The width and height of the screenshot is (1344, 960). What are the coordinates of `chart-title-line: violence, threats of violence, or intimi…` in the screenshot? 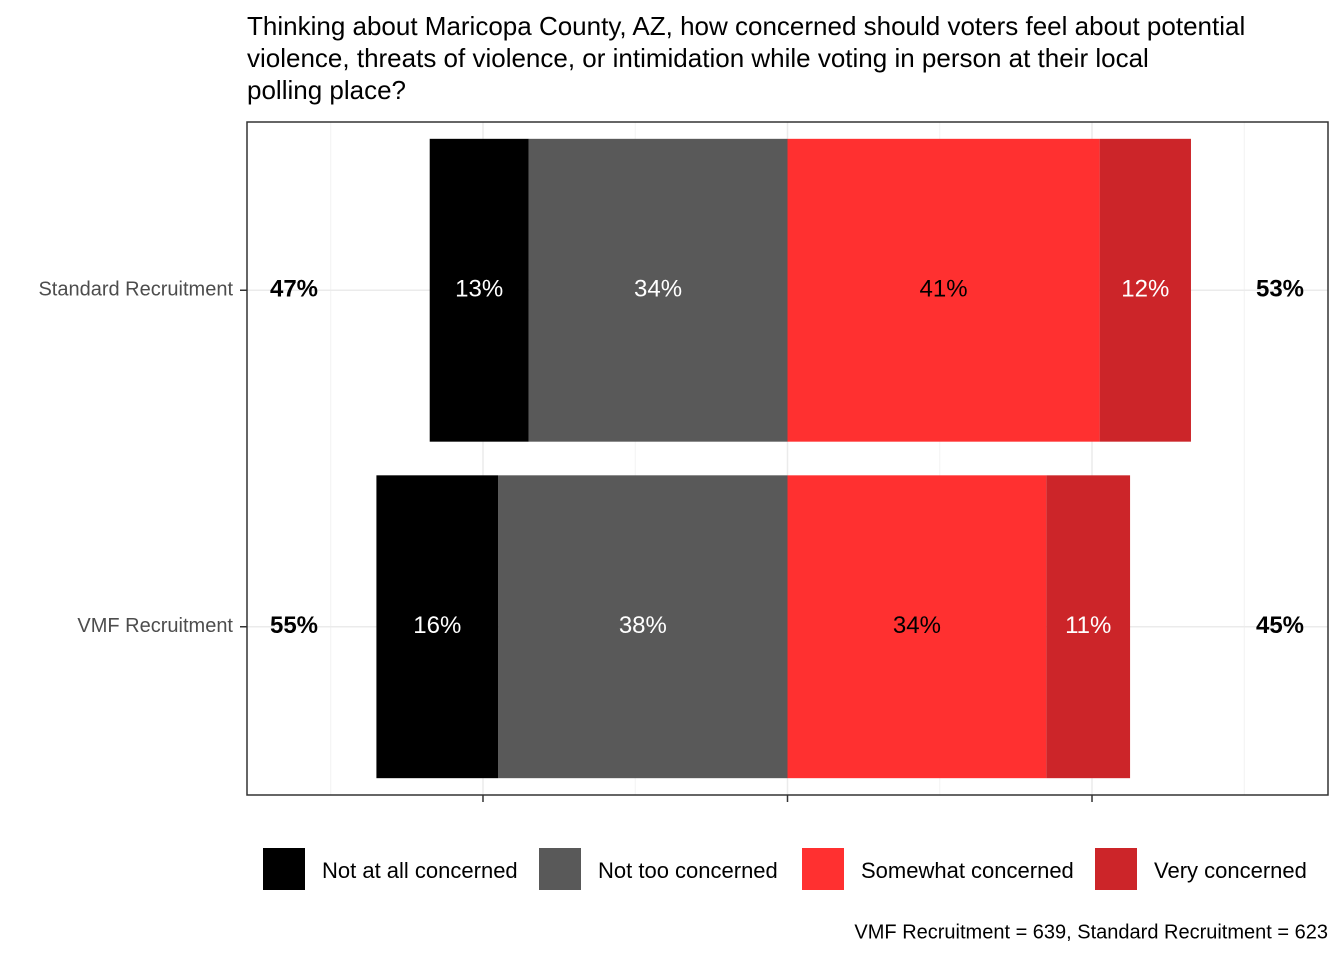 It's located at (698, 58).